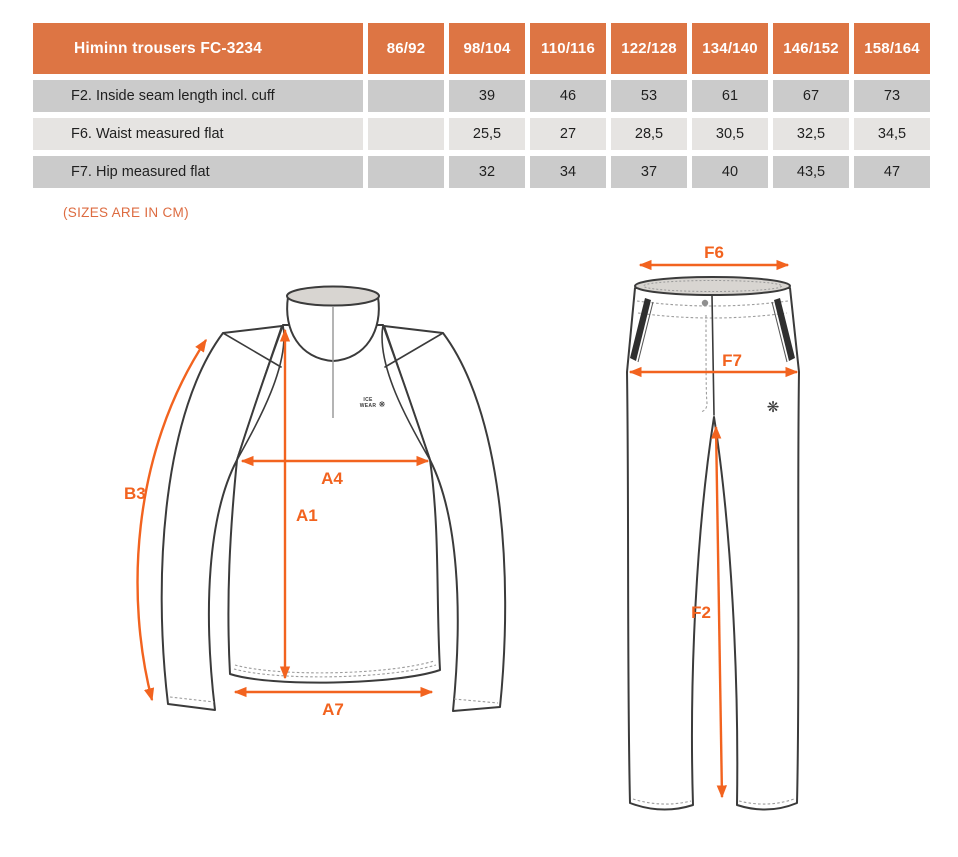 The width and height of the screenshot is (958, 857). Describe the element at coordinates (714, 253) in the screenshot. I see `f6-label: F6` at that location.